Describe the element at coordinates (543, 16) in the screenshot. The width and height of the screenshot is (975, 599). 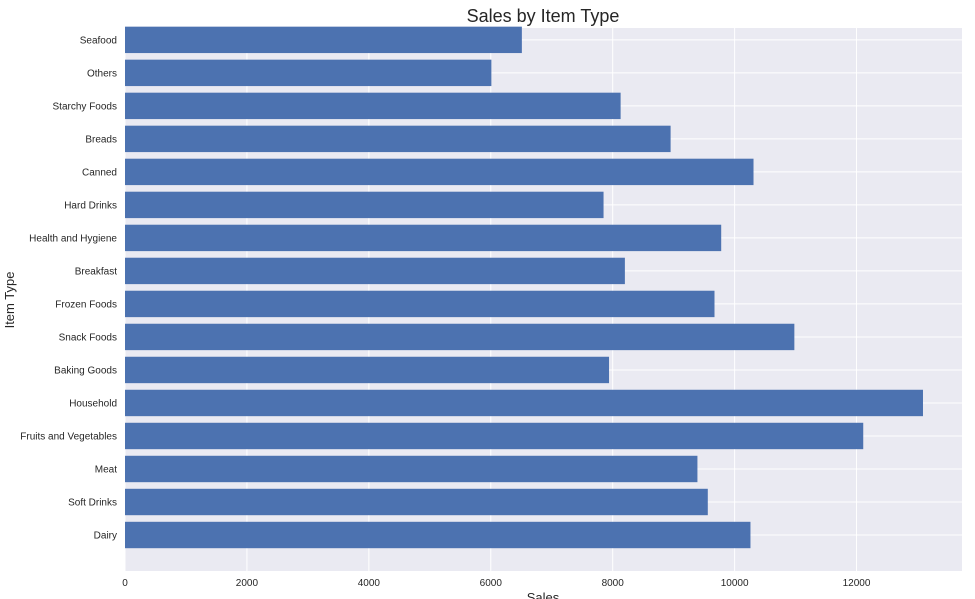
I see `chart-title: Sales by Item Type` at that location.